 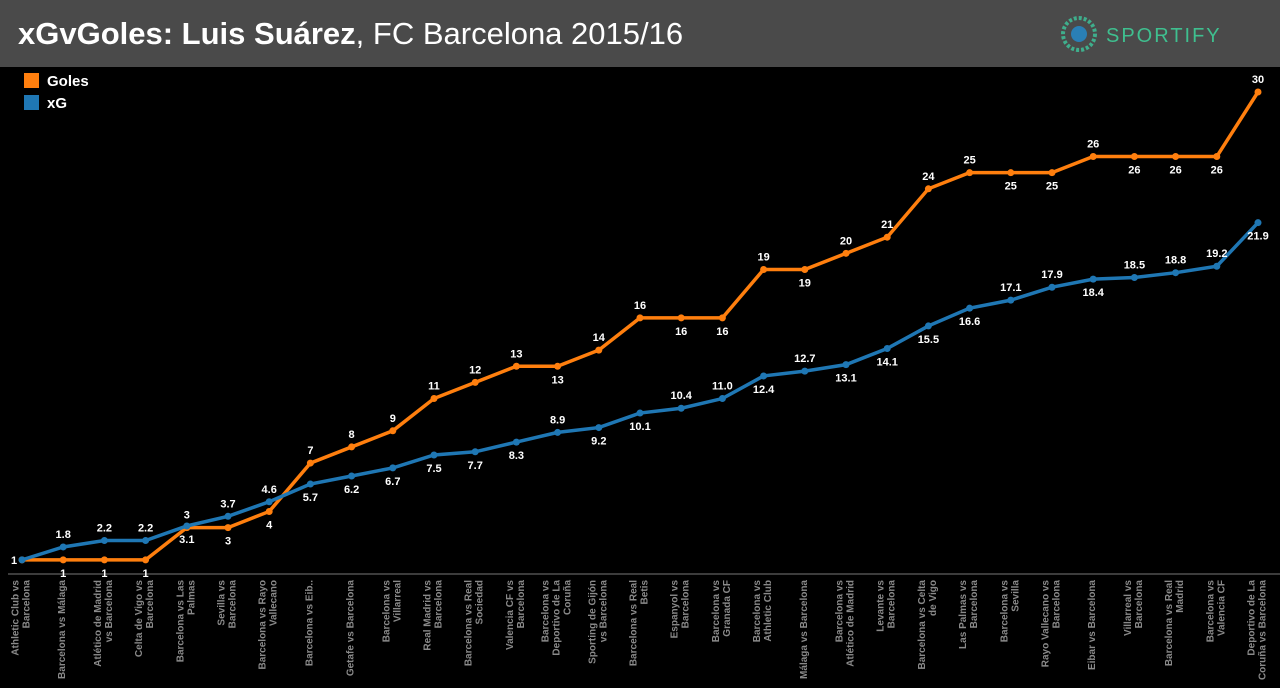 What do you see at coordinates (186, 540) in the screenshot?
I see `data-label: 3.1` at bounding box center [186, 540].